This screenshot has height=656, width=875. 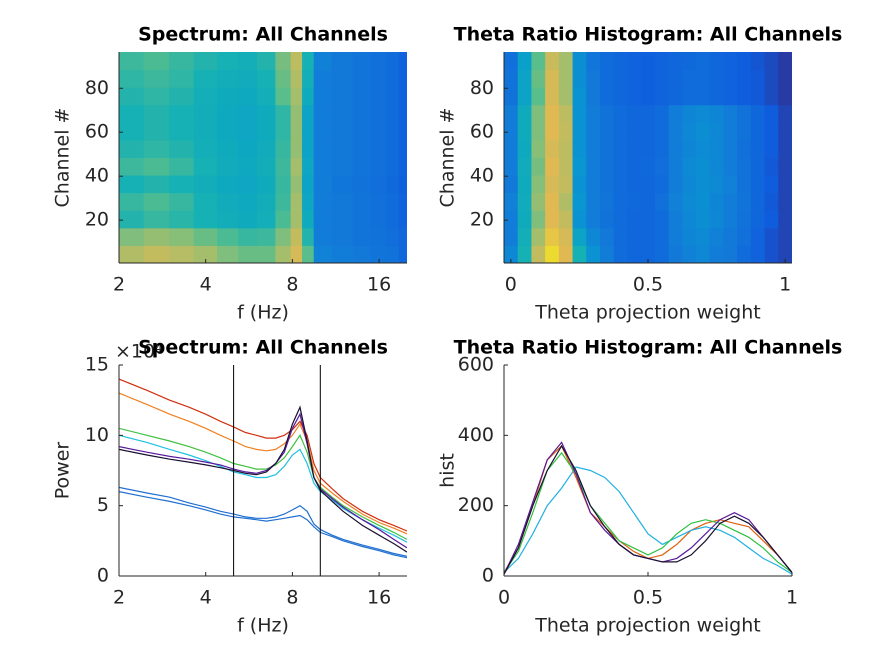 I want to click on y-tick-label: 5, so click(x=103, y=505).